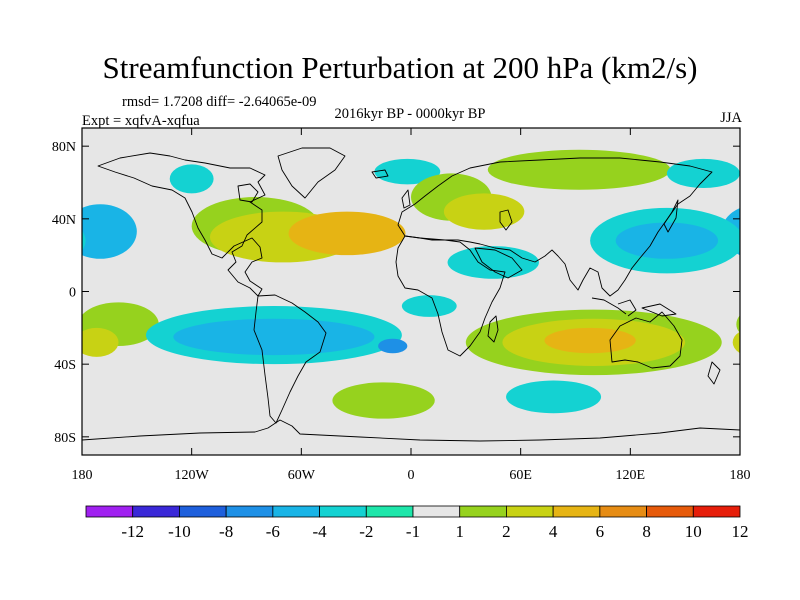  What do you see at coordinates (290, 359) in the screenshot?
I see `south-america-coastline` at bounding box center [290, 359].